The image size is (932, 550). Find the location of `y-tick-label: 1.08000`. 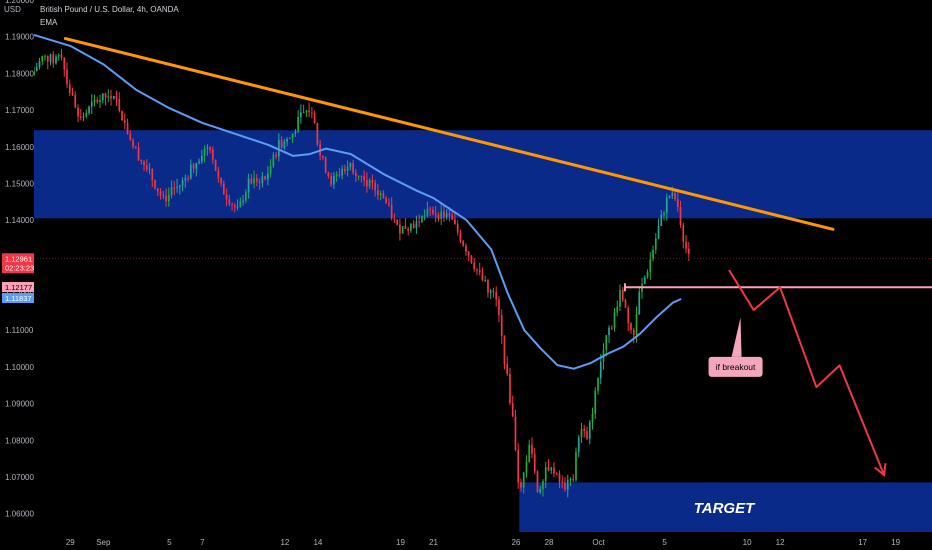

y-tick-label: 1.08000 is located at coordinates (19, 440).